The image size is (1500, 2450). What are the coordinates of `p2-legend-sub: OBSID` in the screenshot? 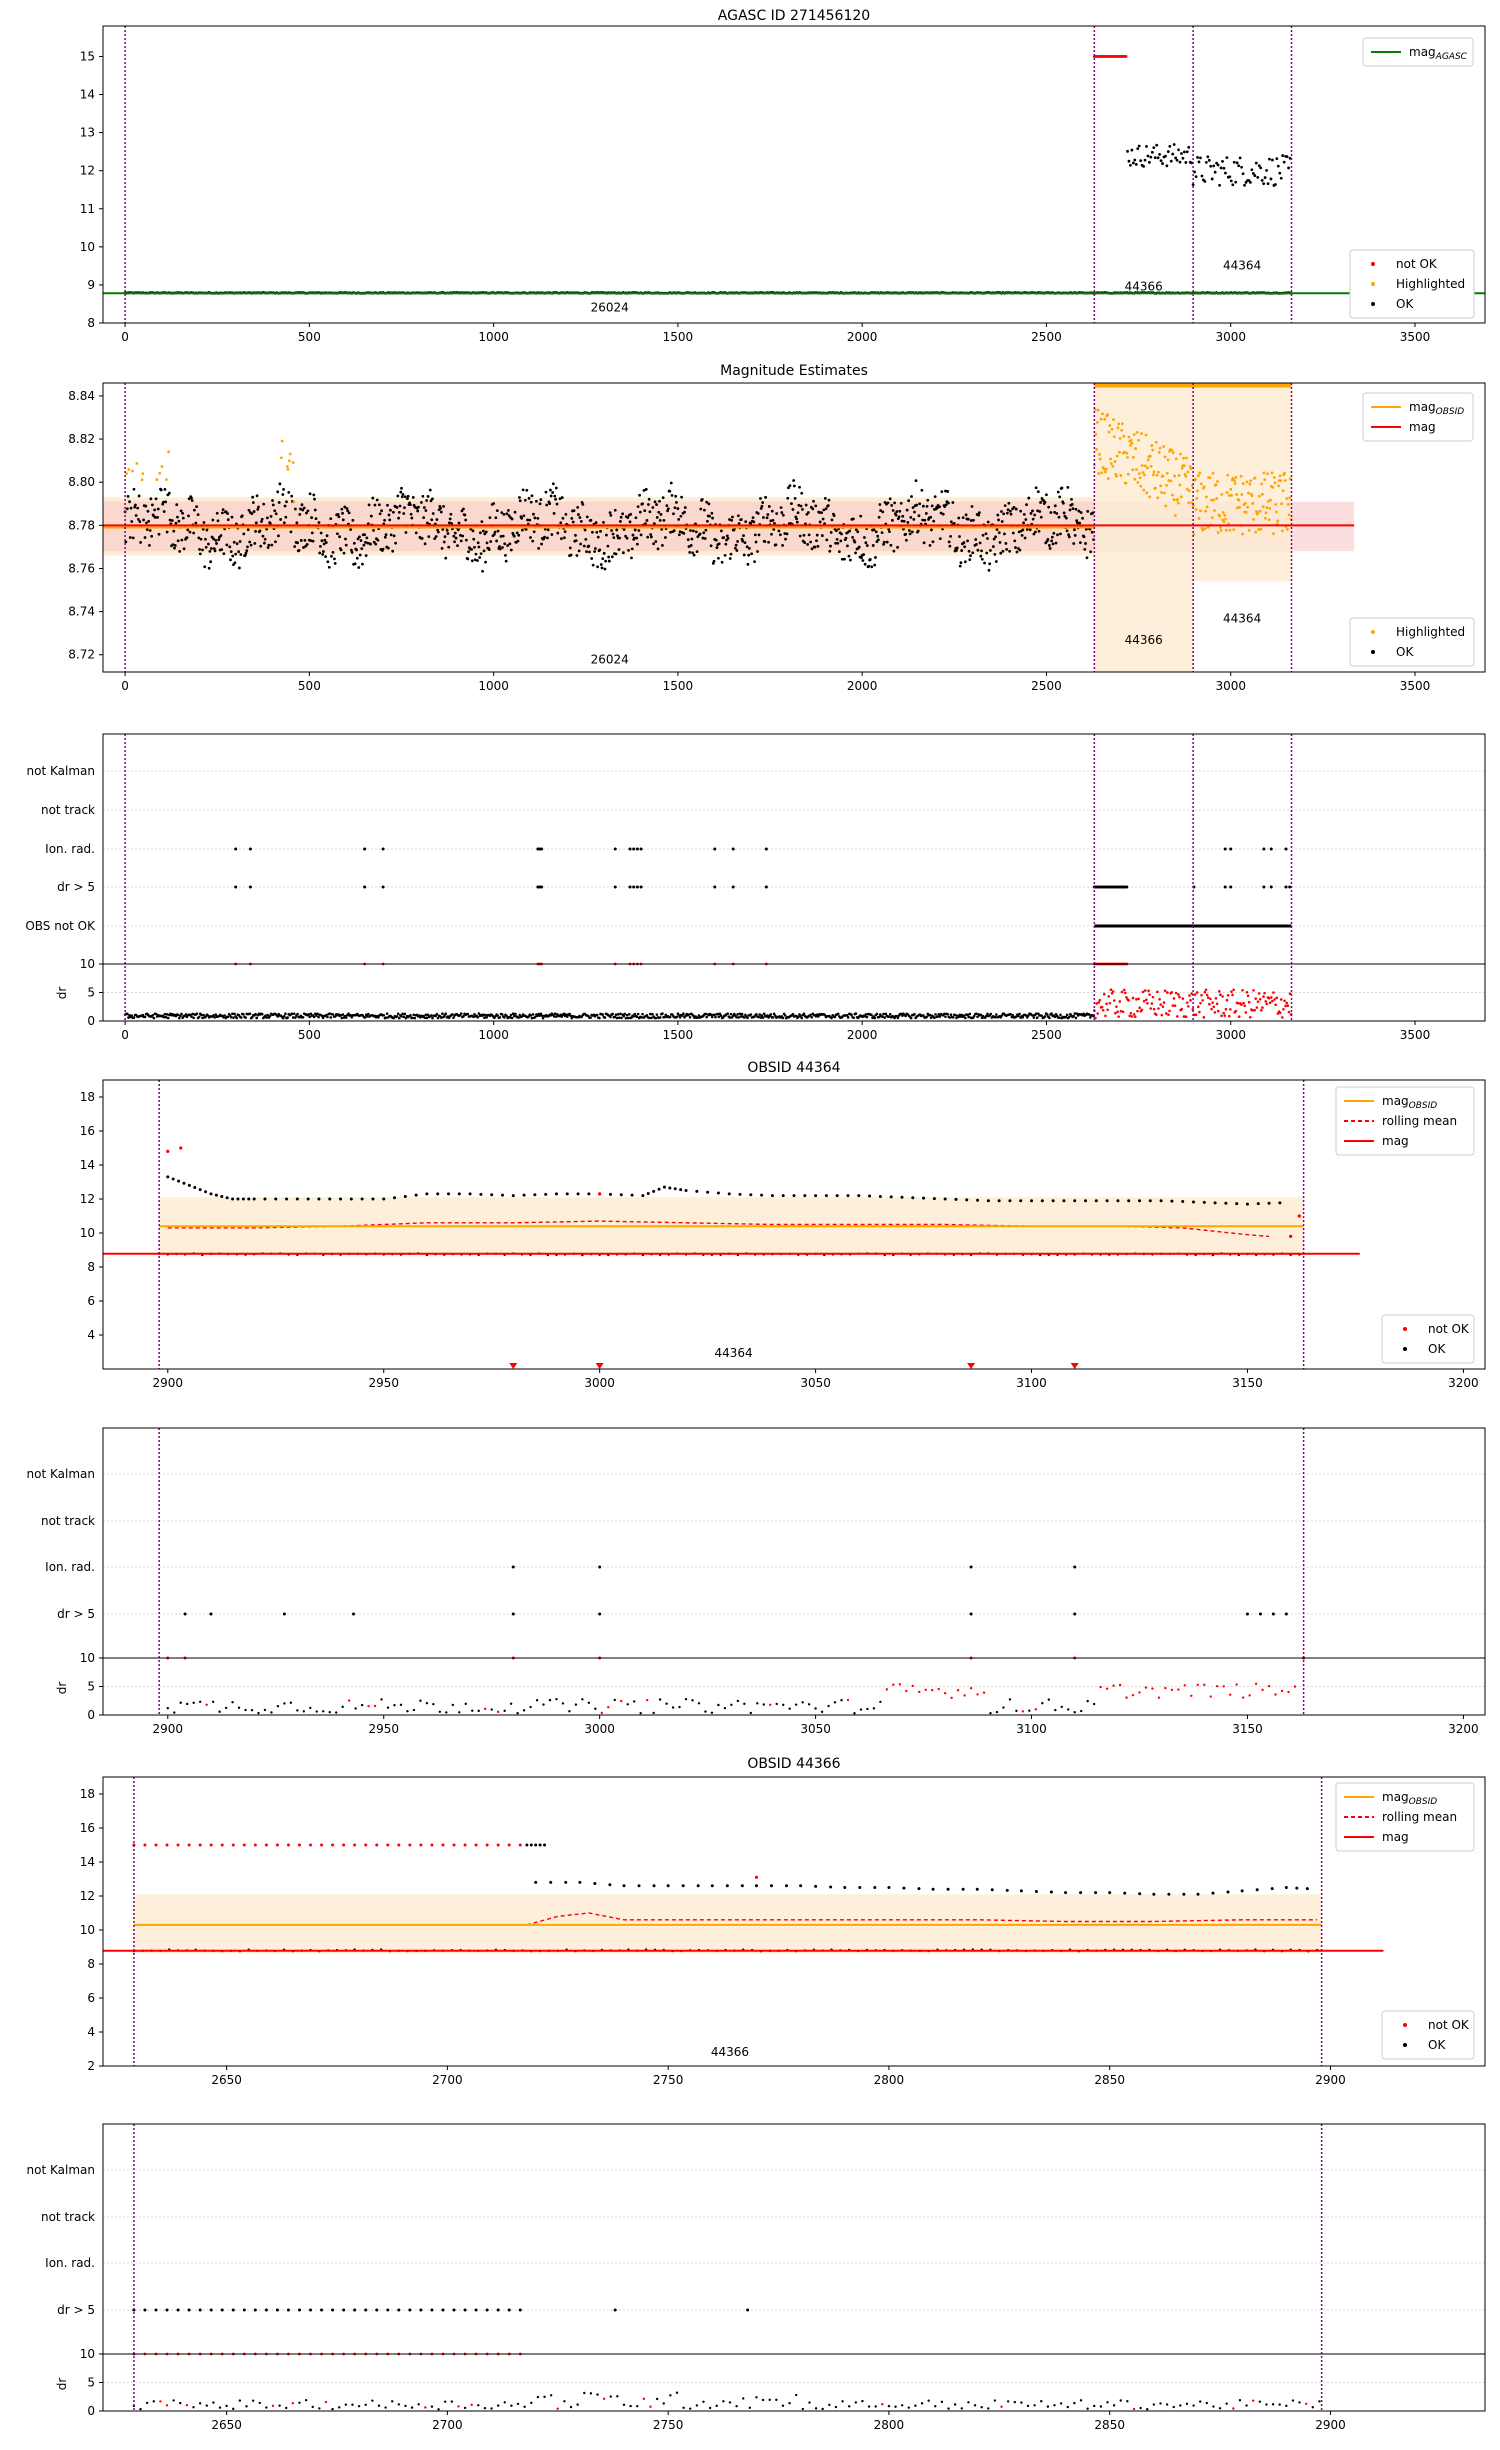 It's located at (1450, 412).